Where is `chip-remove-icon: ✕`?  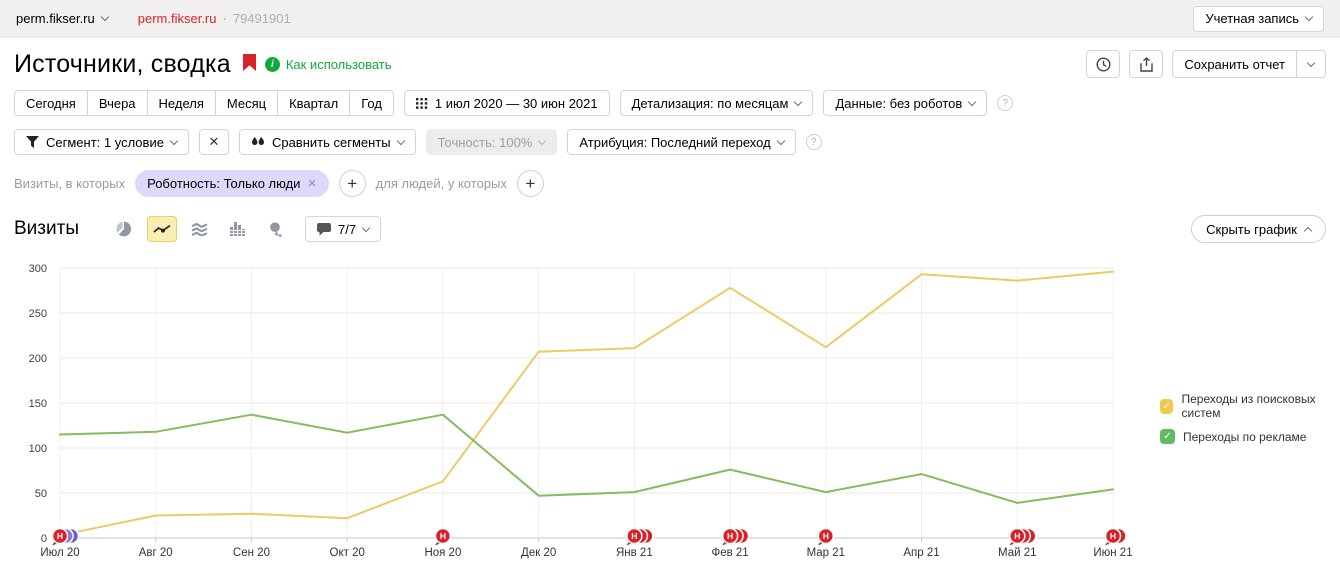
chip-remove-icon: ✕ is located at coordinates (312, 183).